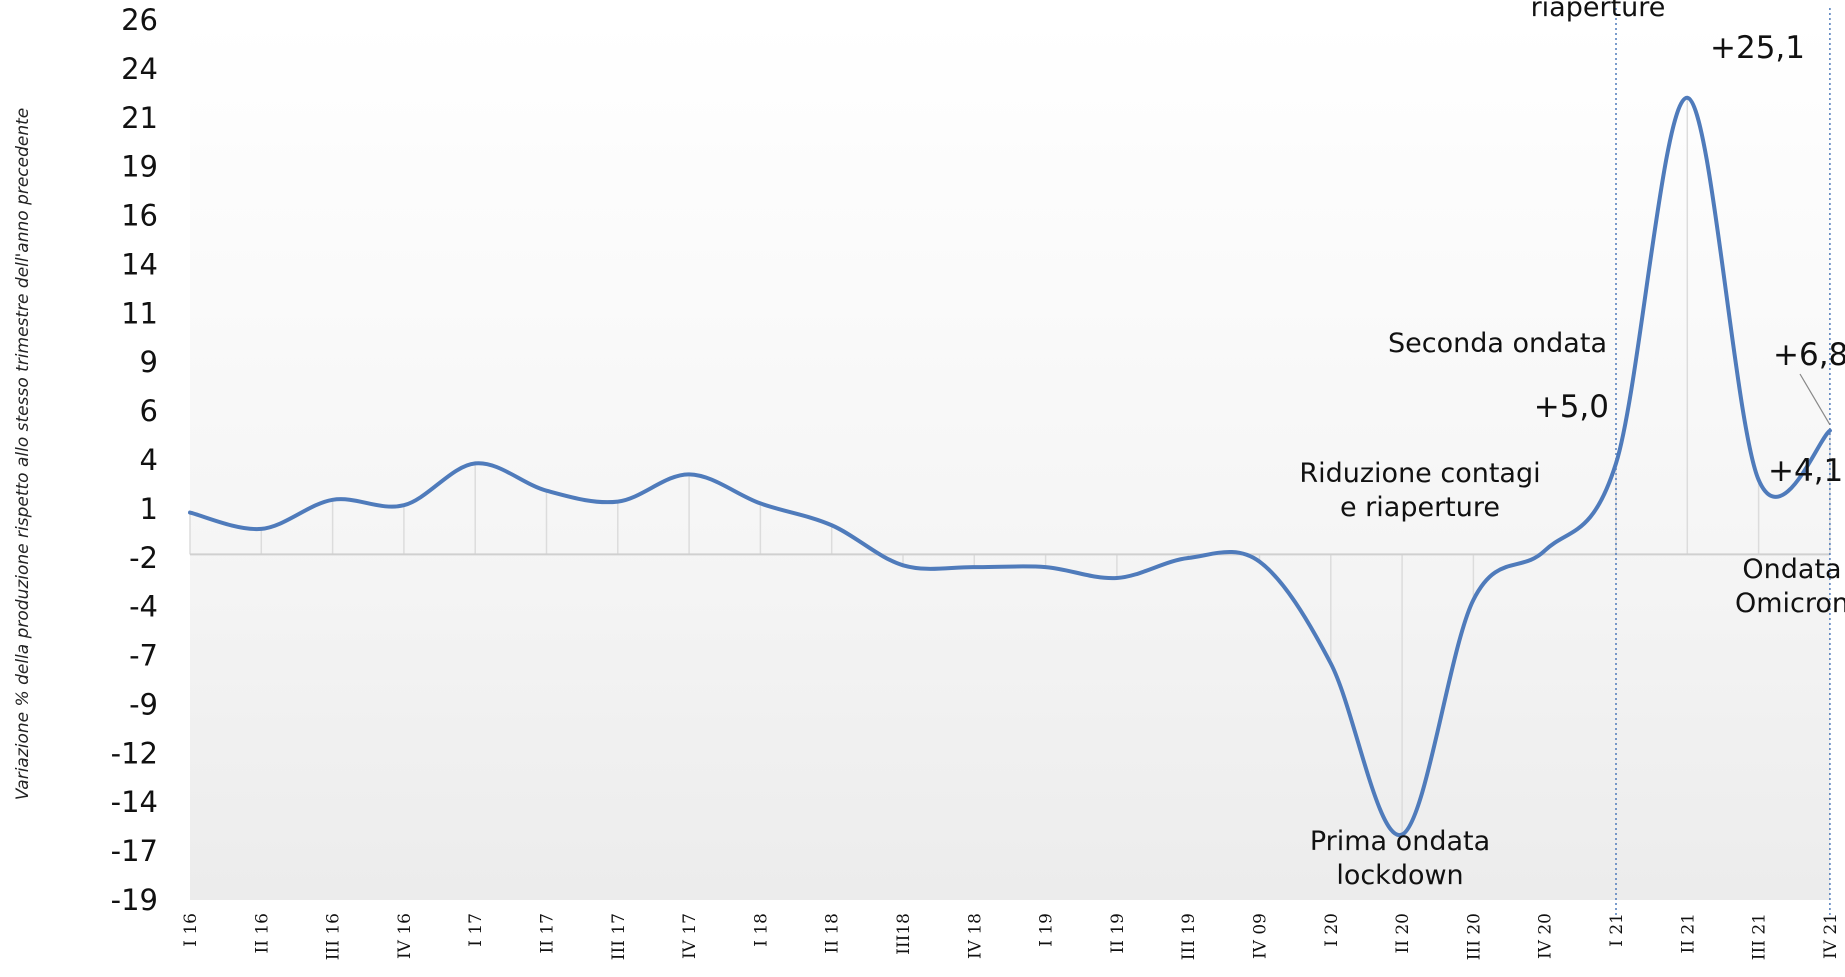 The height and width of the screenshot is (977, 1845). What do you see at coordinates (149, 362) in the screenshot?
I see `y-tick-label: 9` at bounding box center [149, 362].